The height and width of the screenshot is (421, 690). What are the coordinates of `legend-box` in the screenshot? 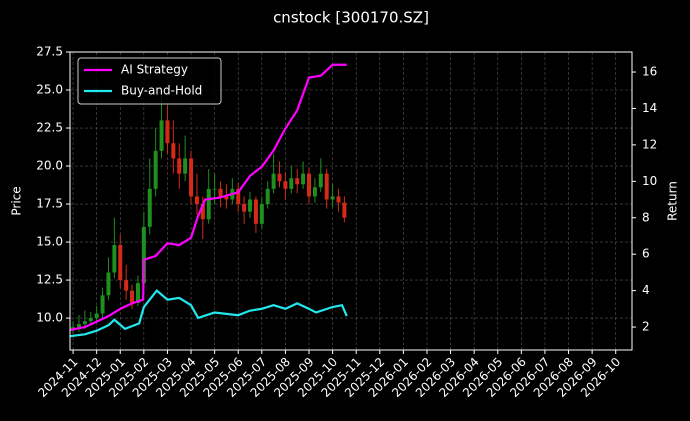 It's located at (149, 81).